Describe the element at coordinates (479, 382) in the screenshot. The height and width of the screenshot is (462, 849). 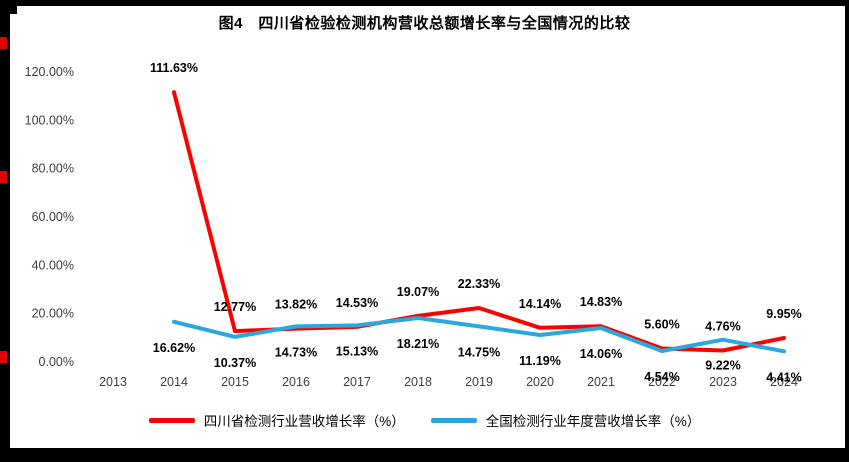
I see `svg-text: 2019` at that location.